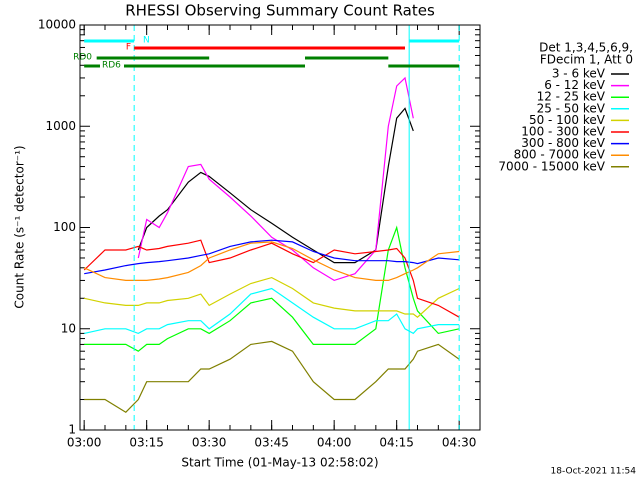  Describe the element at coordinates (563, 132) in the screenshot. I see `legend-label: 100 - 300 keV` at that location.